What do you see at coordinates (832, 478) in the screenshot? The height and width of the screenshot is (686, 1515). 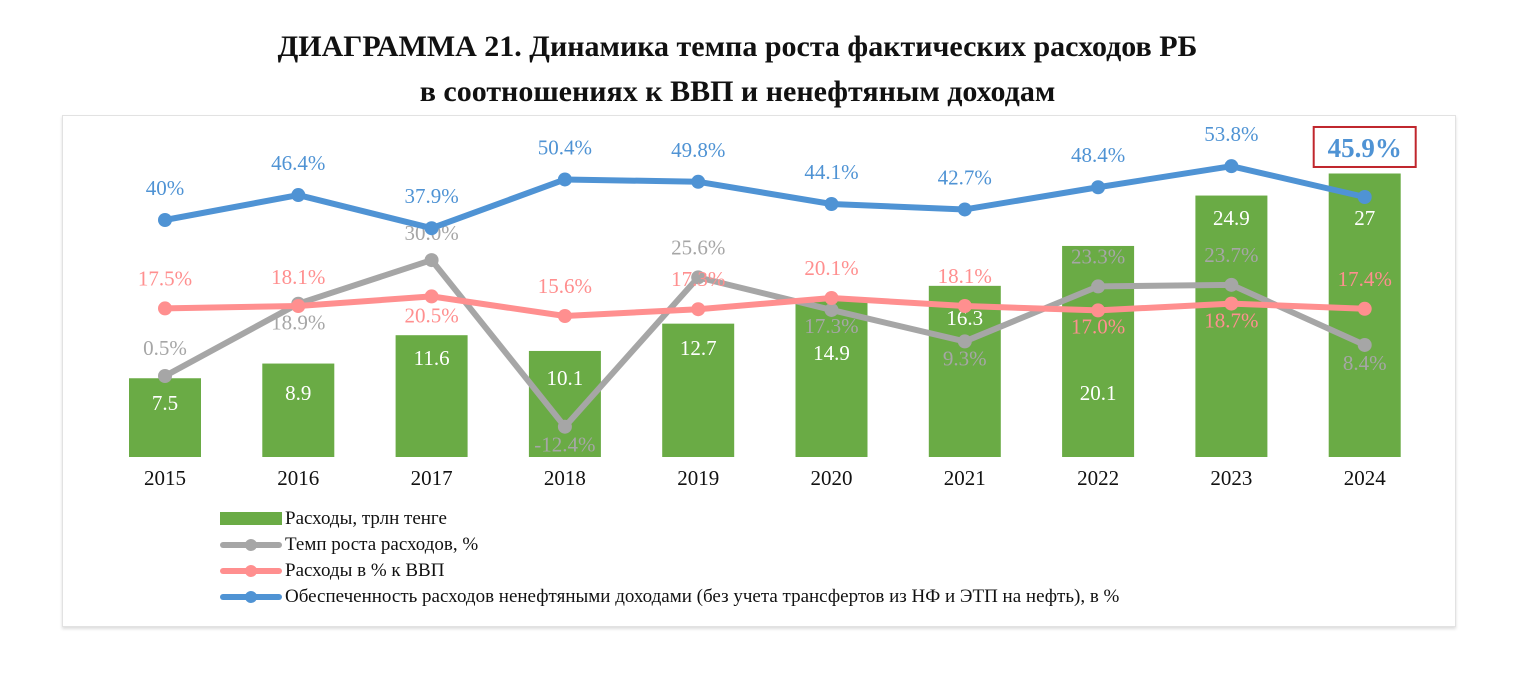 I see `x-tick-2020: 2020` at bounding box center [832, 478].